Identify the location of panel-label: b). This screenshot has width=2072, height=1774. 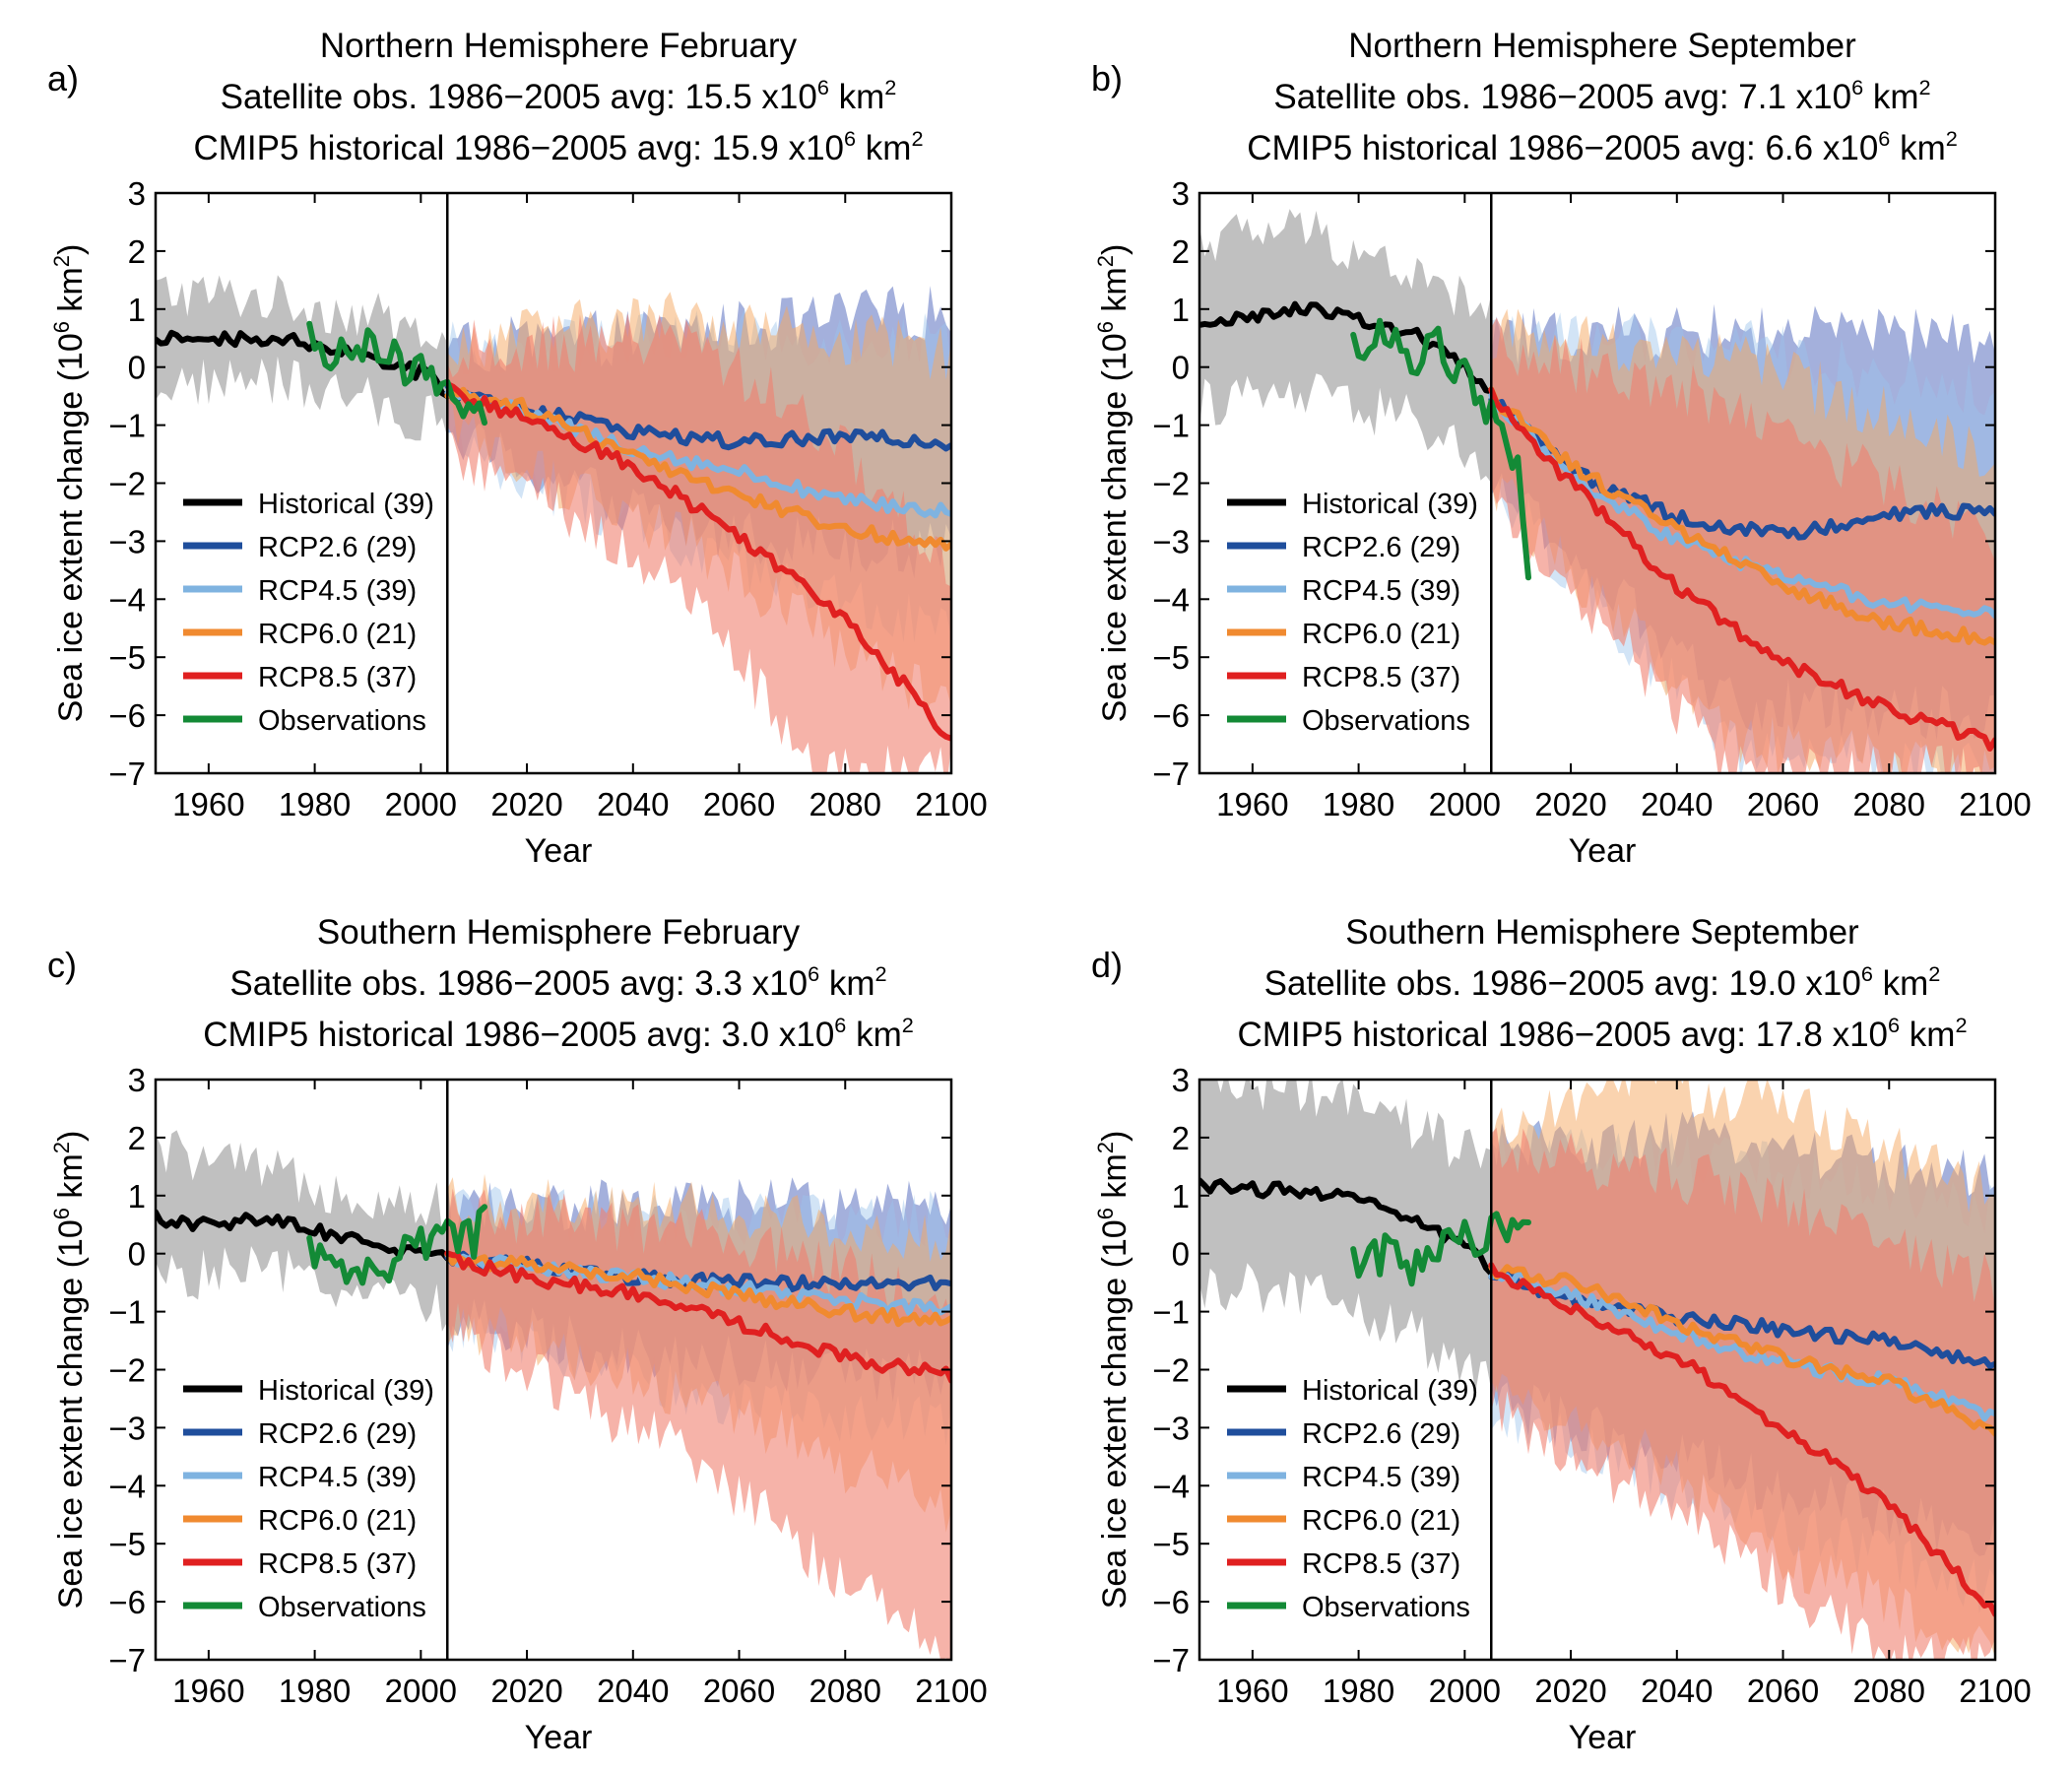
(1107, 78).